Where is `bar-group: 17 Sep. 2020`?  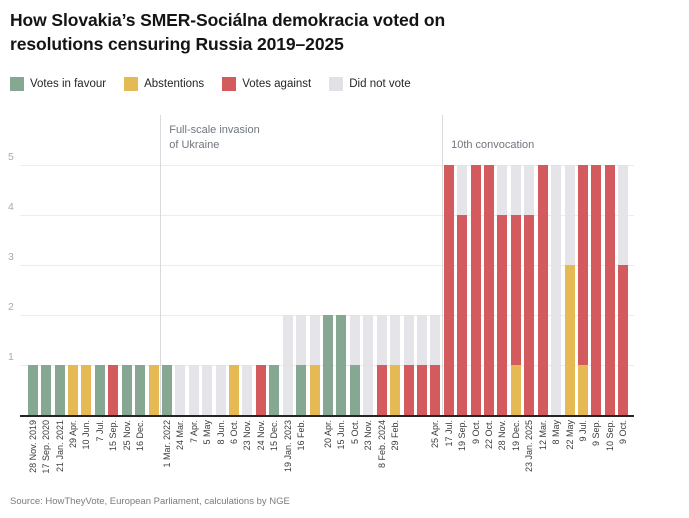 bar-group: 17 Sep. 2020 is located at coordinates (45, 292).